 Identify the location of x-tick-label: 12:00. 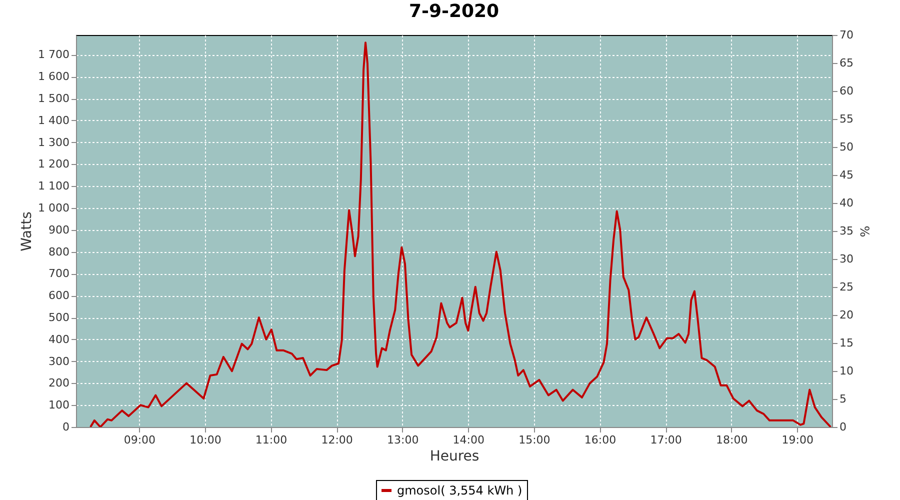
(337, 440).